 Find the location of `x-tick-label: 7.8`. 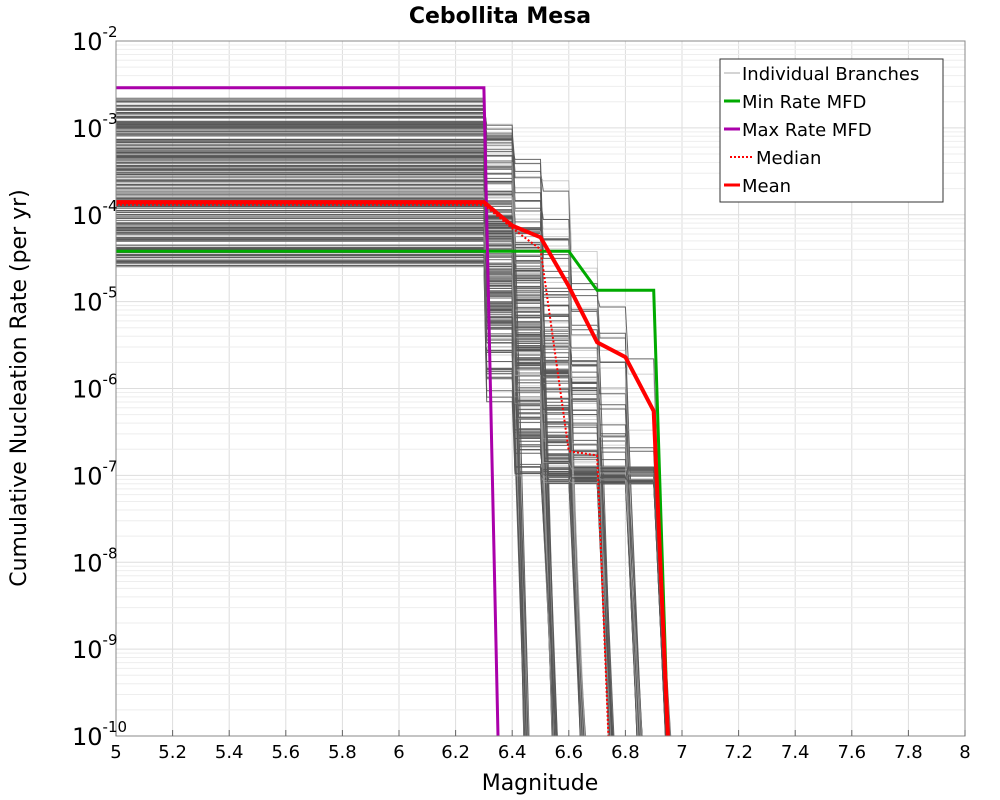

x-tick-label: 7.8 is located at coordinates (908, 752).